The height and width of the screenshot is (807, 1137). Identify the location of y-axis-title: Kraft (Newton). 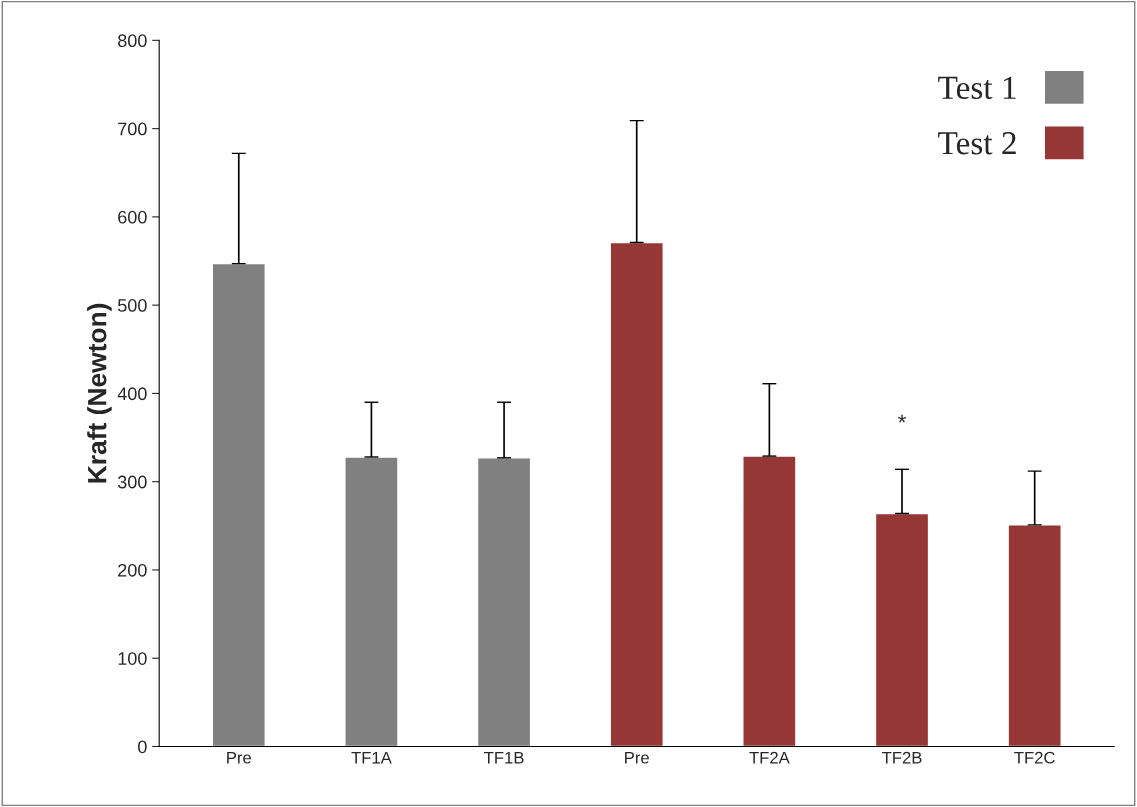
(99, 393).